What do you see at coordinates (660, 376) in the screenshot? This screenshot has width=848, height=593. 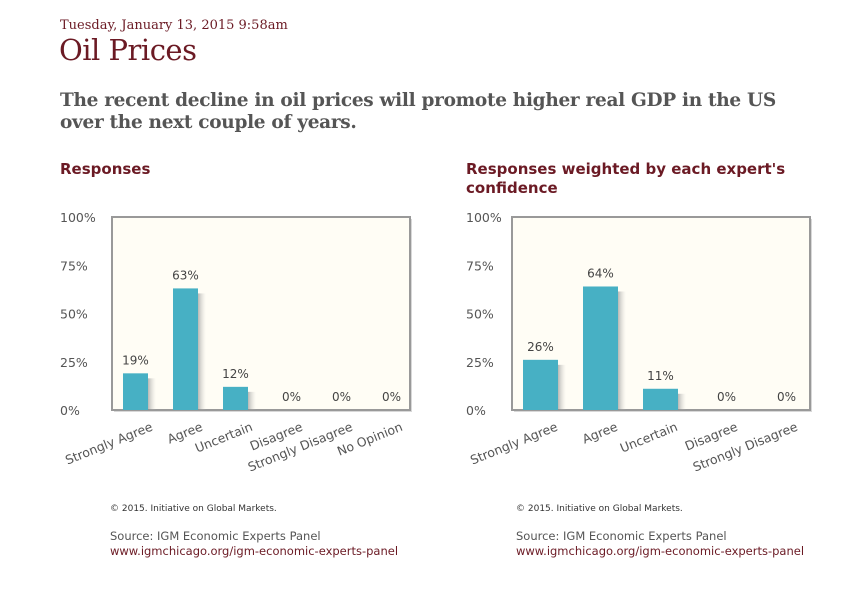 I see `data-label: 11%` at bounding box center [660, 376].